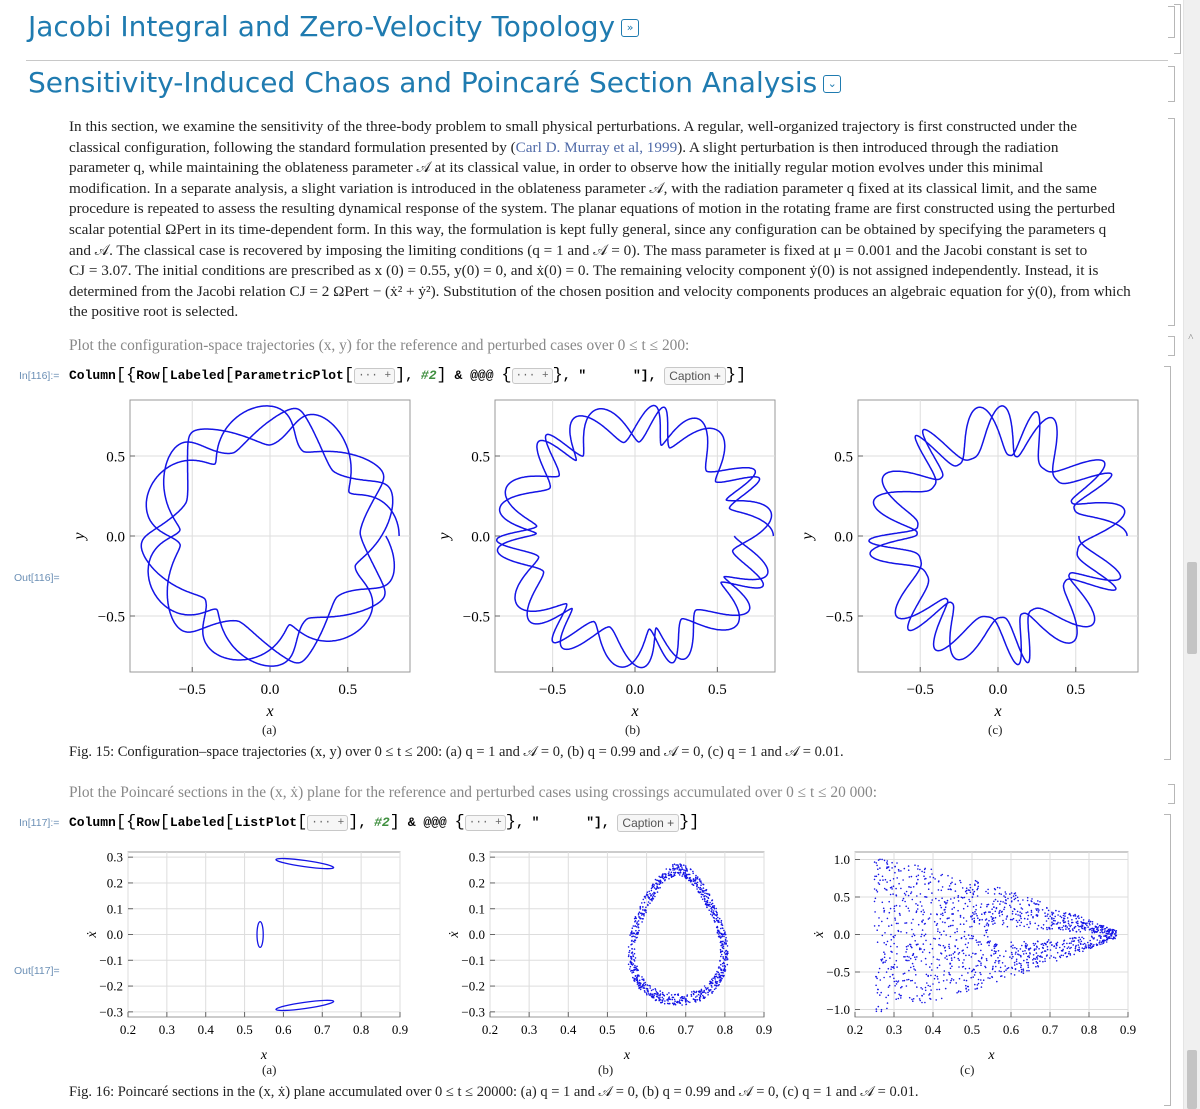 The image size is (1200, 1109). What do you see at coordinates (1192, 608) in the screenshot?
I see `scrollbar-thumb` at bounding box center [1192, 608].